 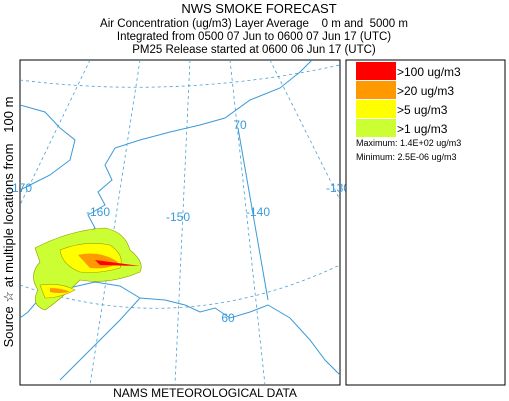 What do you see at coordinates (429, 72) in the screenshot?
I see `legend-label: >100 ug/m3` at bounding box center [429, 72].